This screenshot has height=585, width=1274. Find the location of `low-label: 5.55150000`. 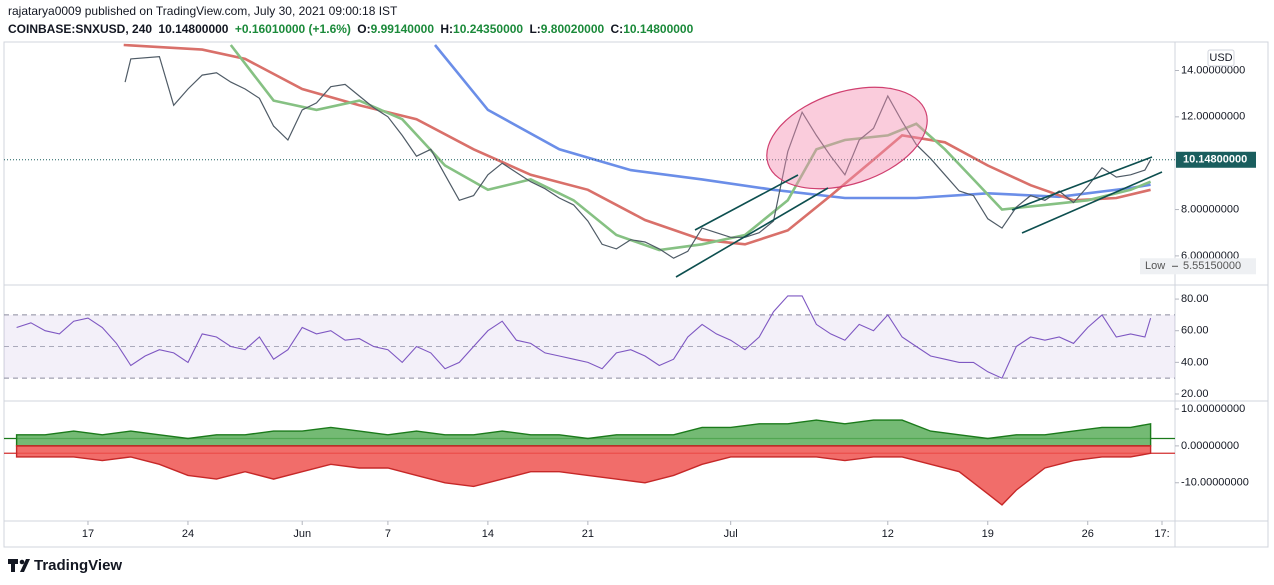

low-label: 5.55150000 is located at coordinates (1212, 266).